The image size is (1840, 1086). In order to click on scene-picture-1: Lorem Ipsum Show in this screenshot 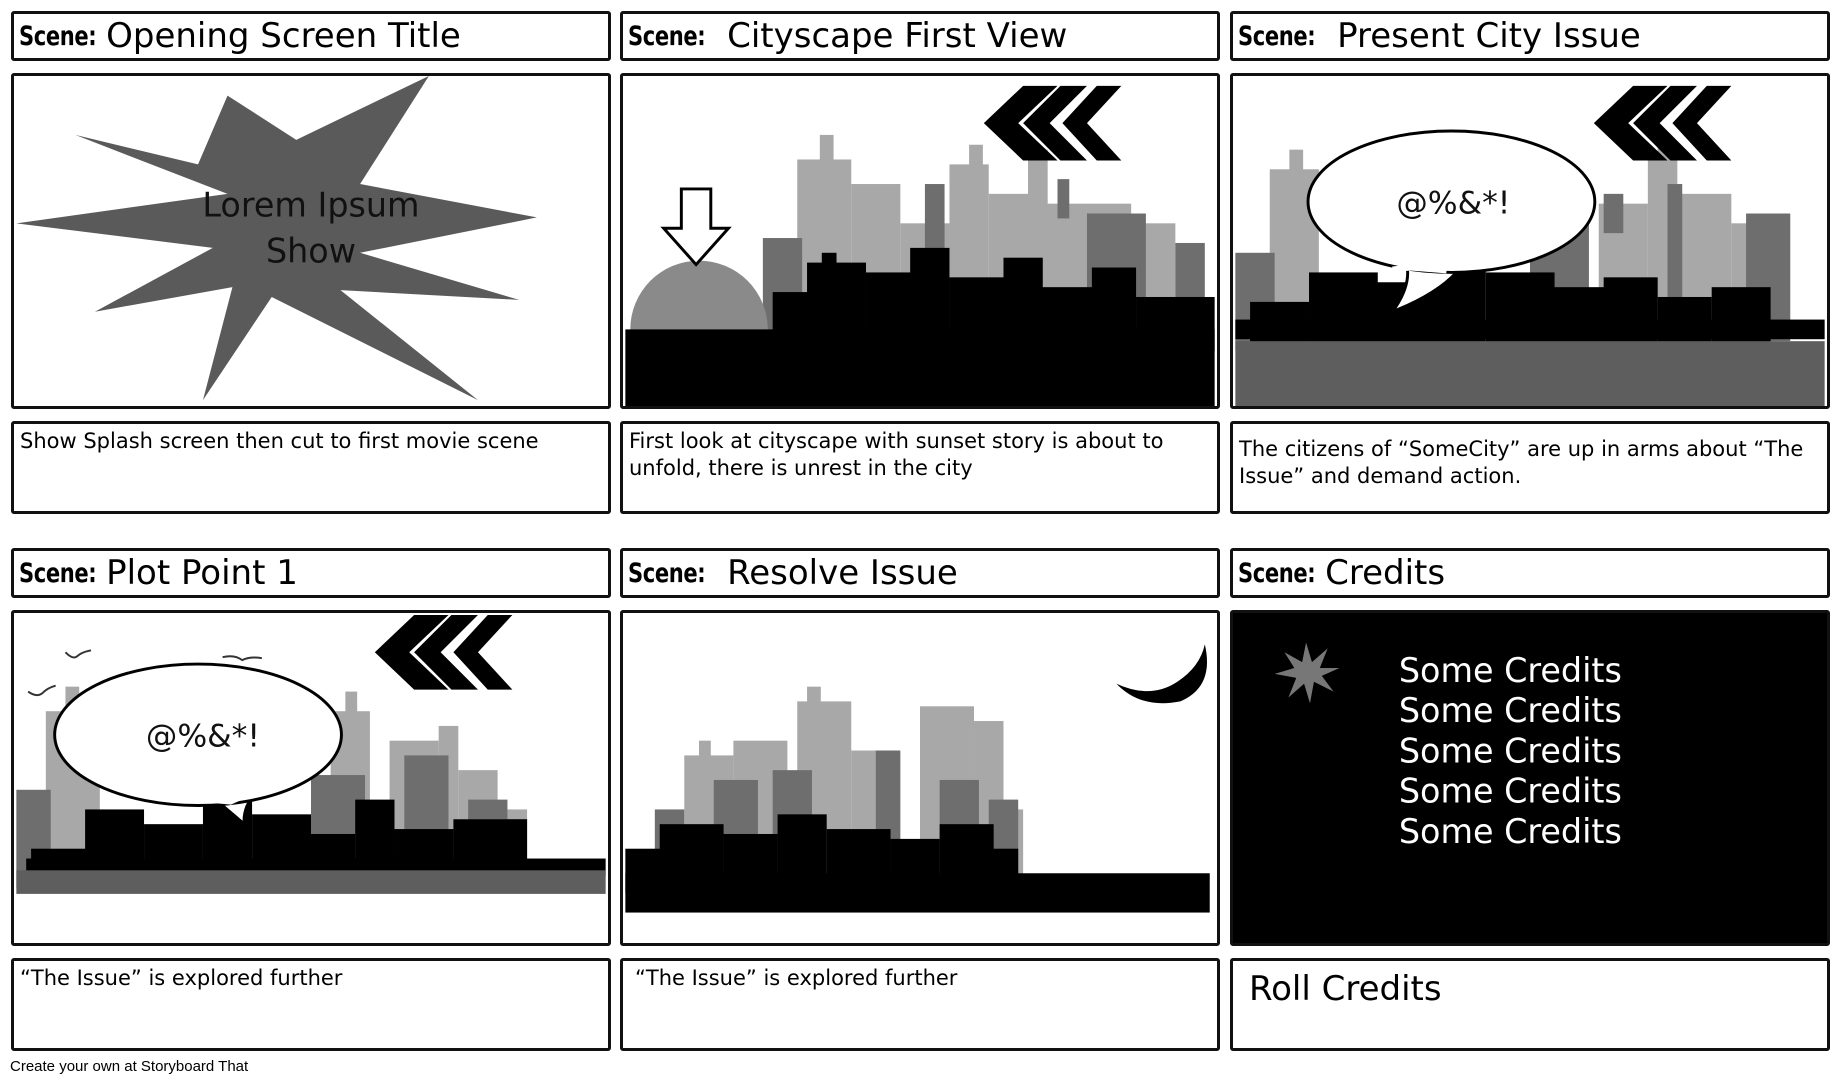, I will do `click(311, 241)`.